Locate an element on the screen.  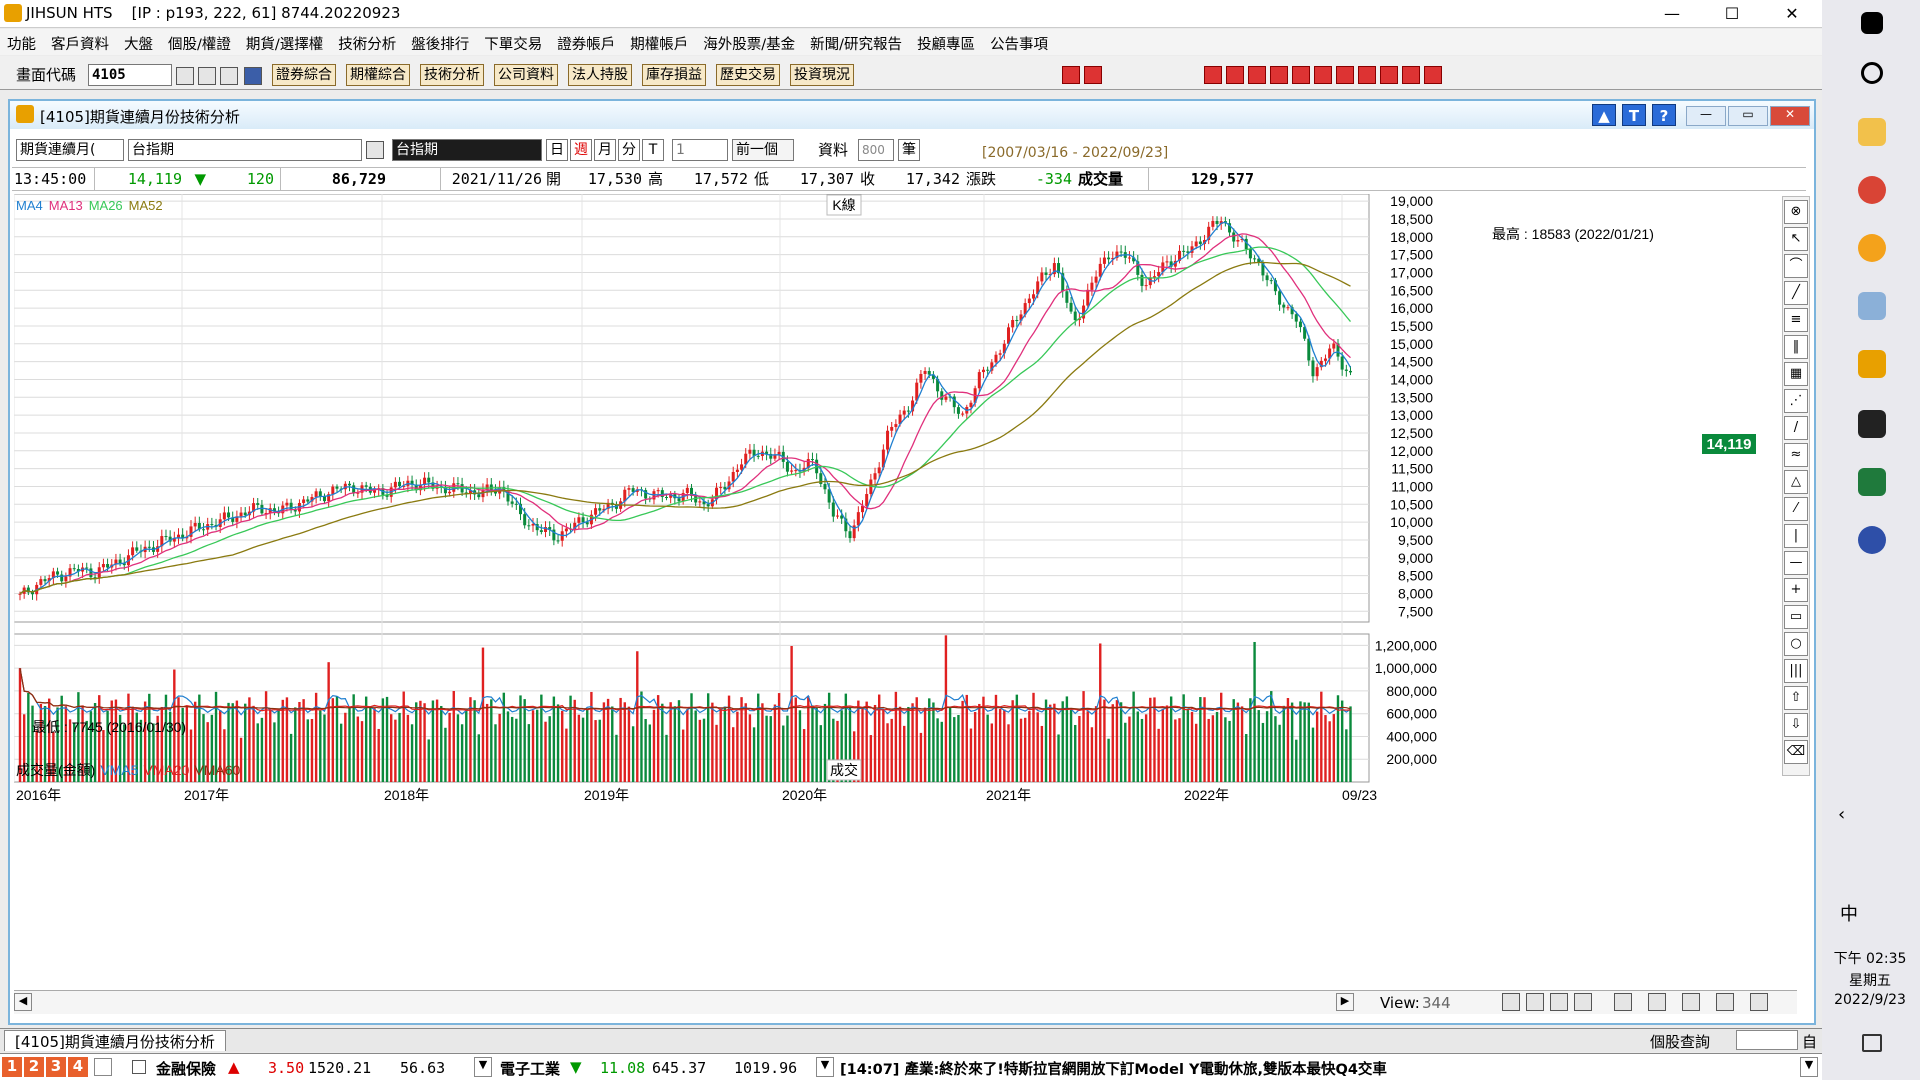
ellipse-icon: ○ is located at coordinates (1796, 644).